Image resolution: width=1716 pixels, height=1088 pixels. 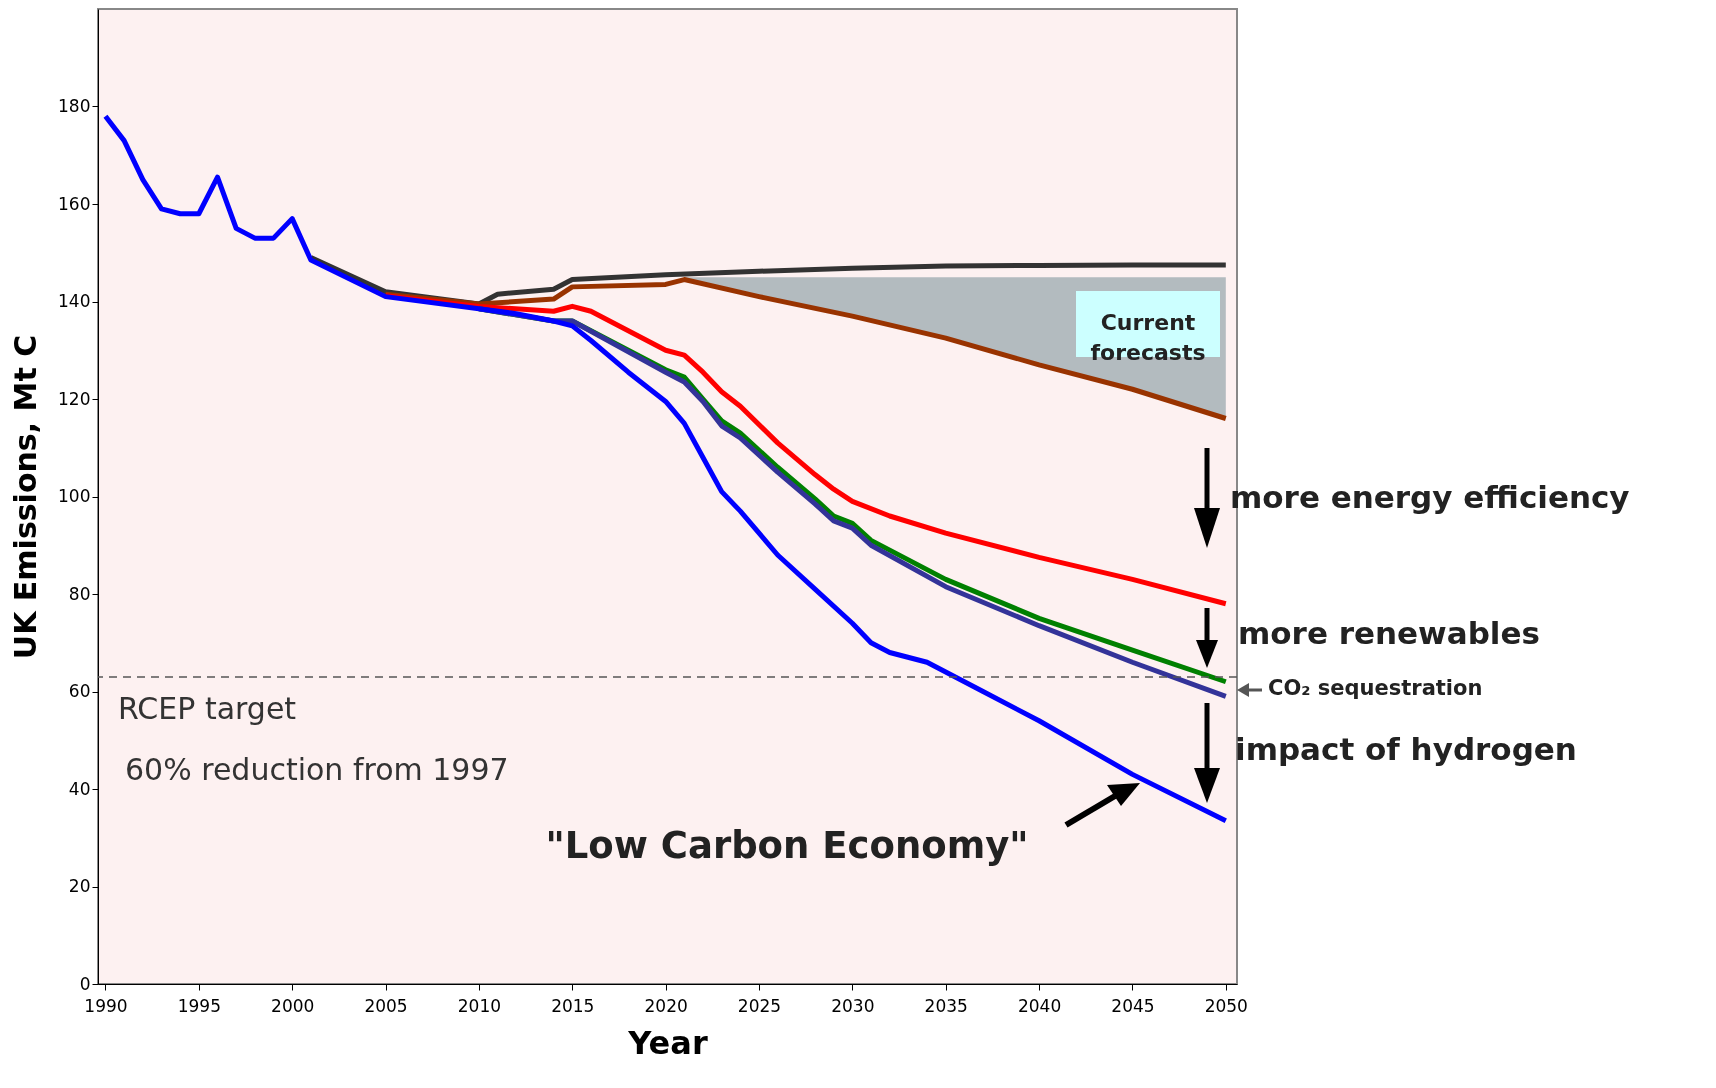 I want to click on text: more renewables, so click(x=1389, y=633).